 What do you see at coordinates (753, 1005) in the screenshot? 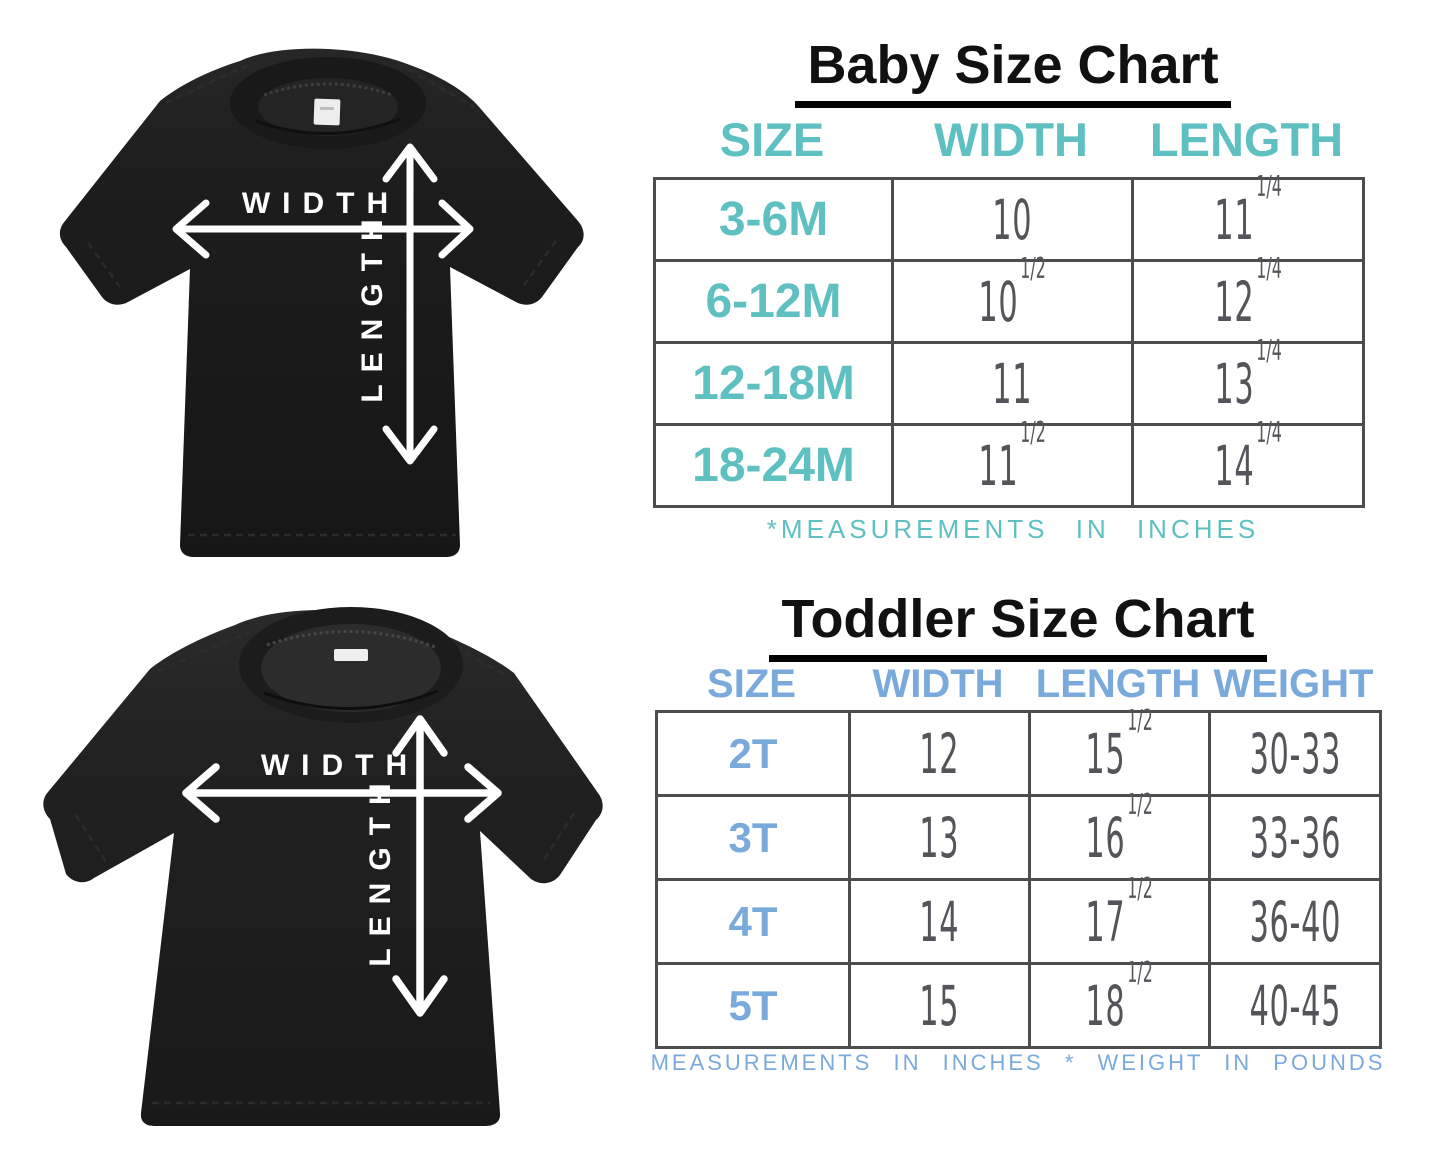
I see `size-cell: 5T` at bounding box center [753, 1005].